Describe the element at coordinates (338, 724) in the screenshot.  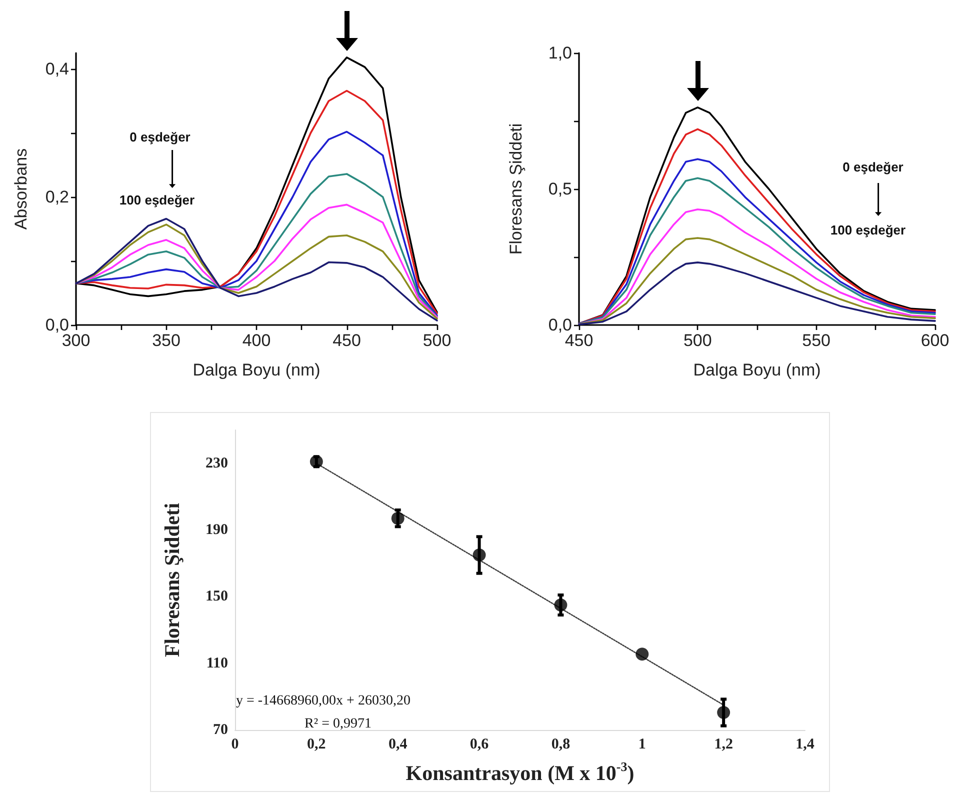
I see `annotation: R² = 0,9971` at that location.